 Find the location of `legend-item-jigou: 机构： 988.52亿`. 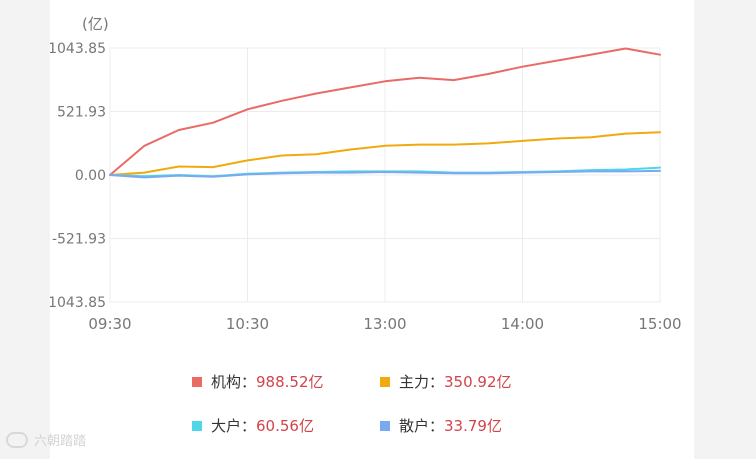

legend-item-jigou: 机构： 988.52亿 is located at coordinates (258, 381).